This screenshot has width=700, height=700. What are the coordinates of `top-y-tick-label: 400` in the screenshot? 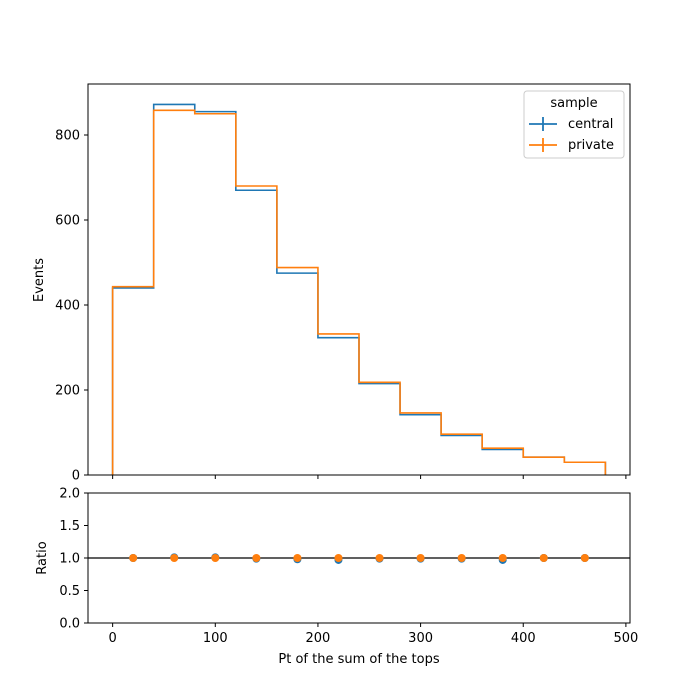 It's located at (67, 306).